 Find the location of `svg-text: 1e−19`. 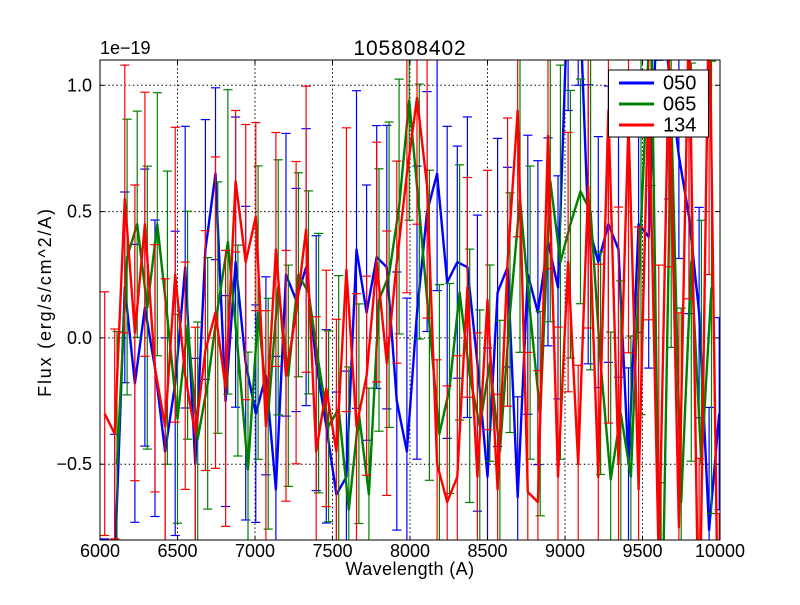

svg-text: 1e−19 is located at coordinates (125, 48).